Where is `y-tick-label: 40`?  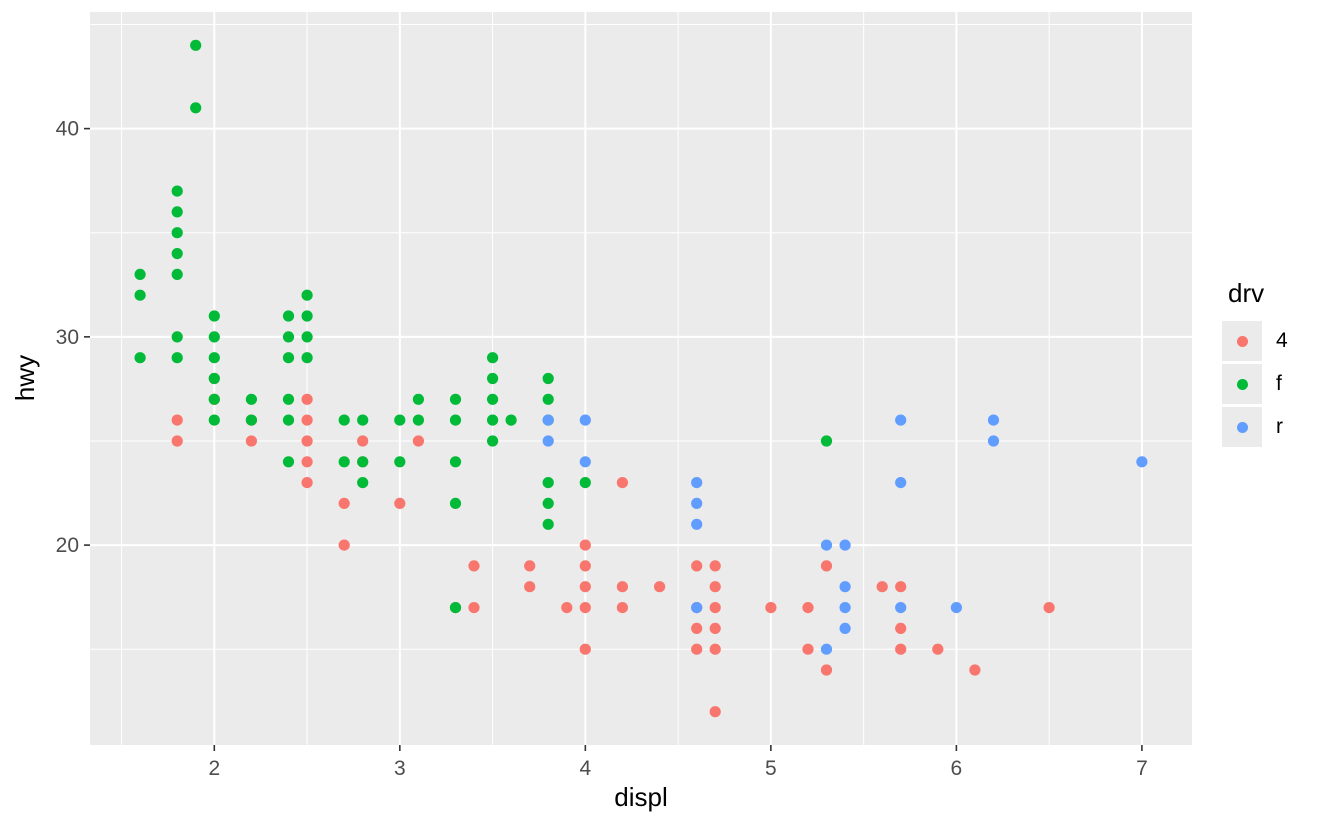 y-tick-label: 40 is located at coordinates (67, 129).